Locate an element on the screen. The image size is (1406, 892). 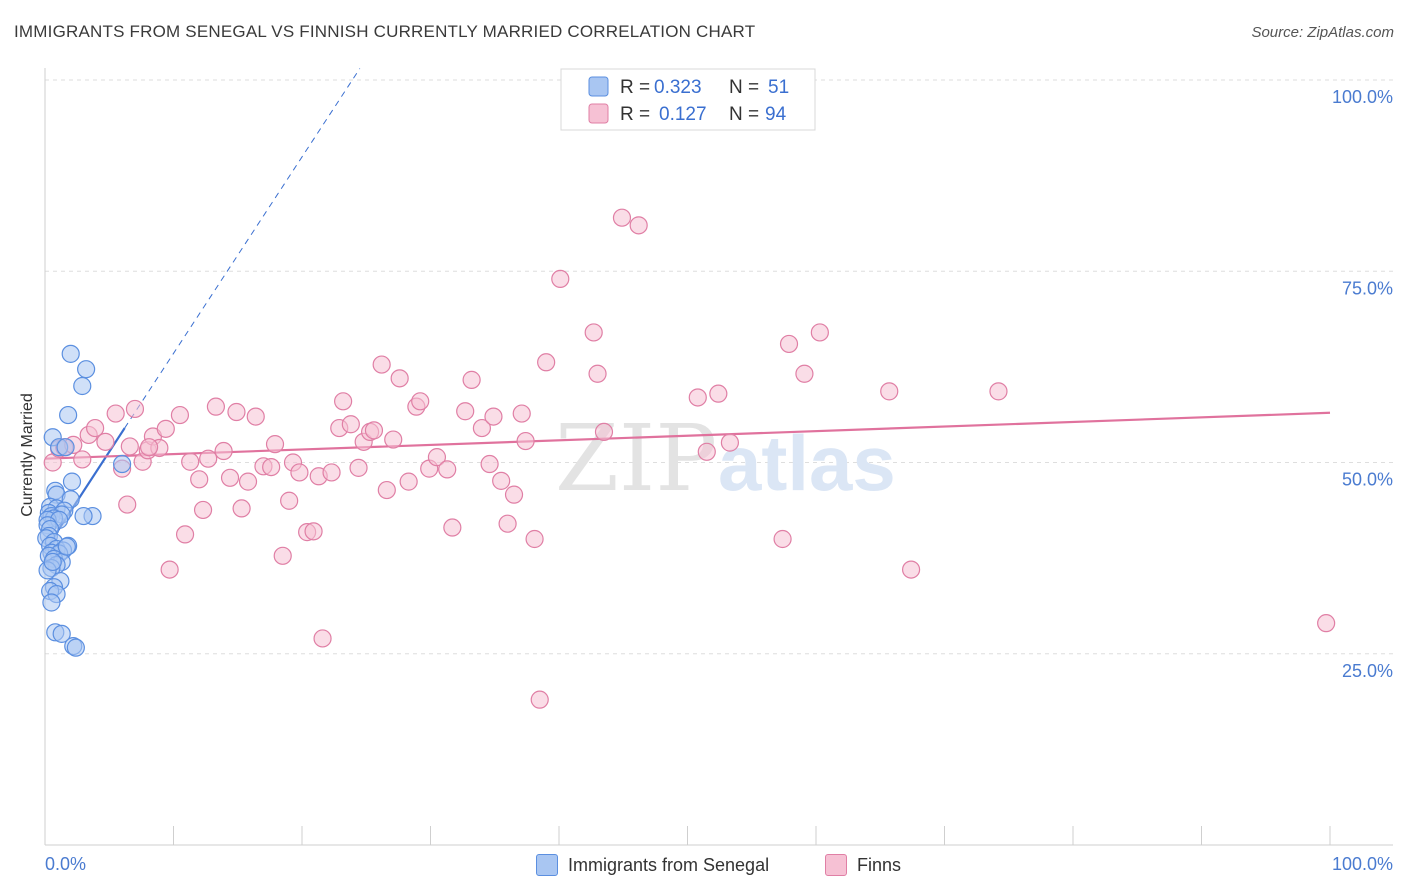
legend-swatch-finns is located at coordinates (598, 113).